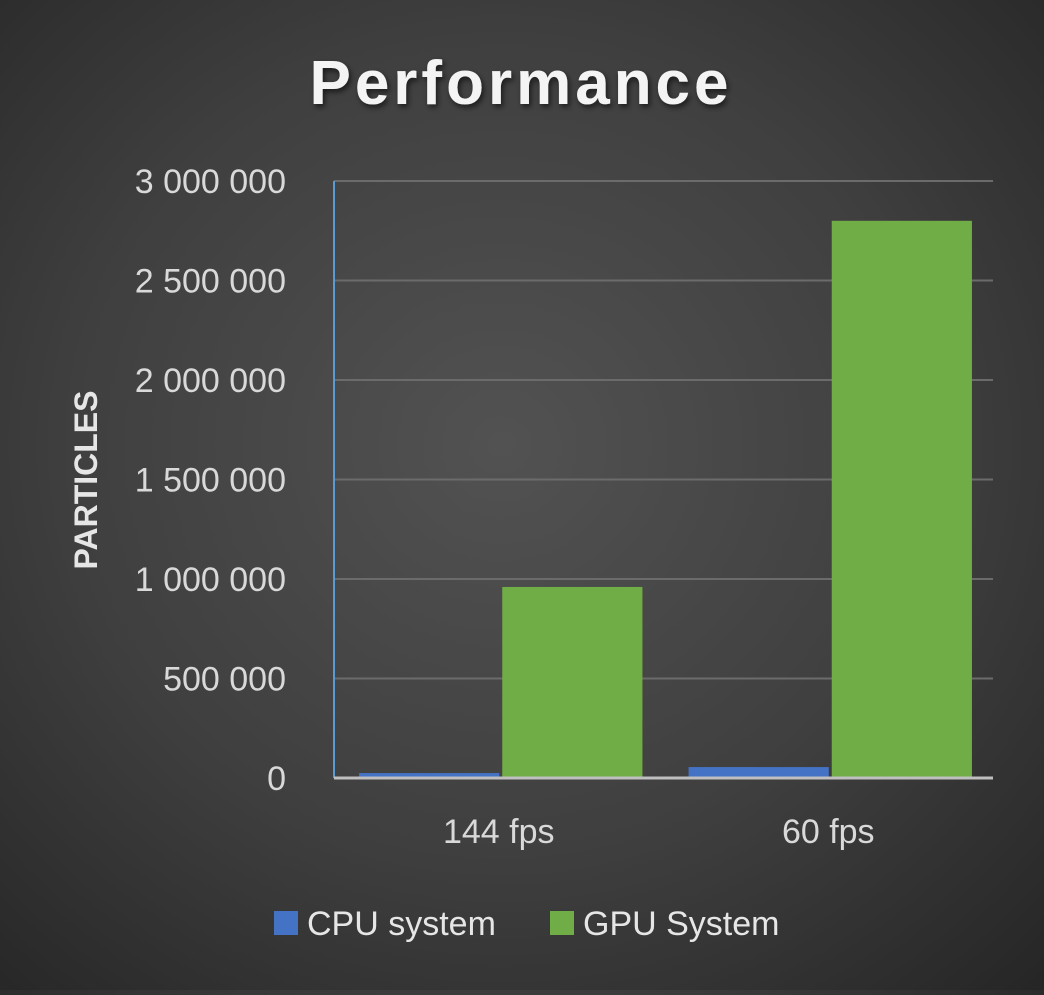 The width and height of the screenshot is (1044, 995). Describe the element at coordinates (681, 924) in the screenshot. I see `legend-label-gpu: GPU System` at that location.